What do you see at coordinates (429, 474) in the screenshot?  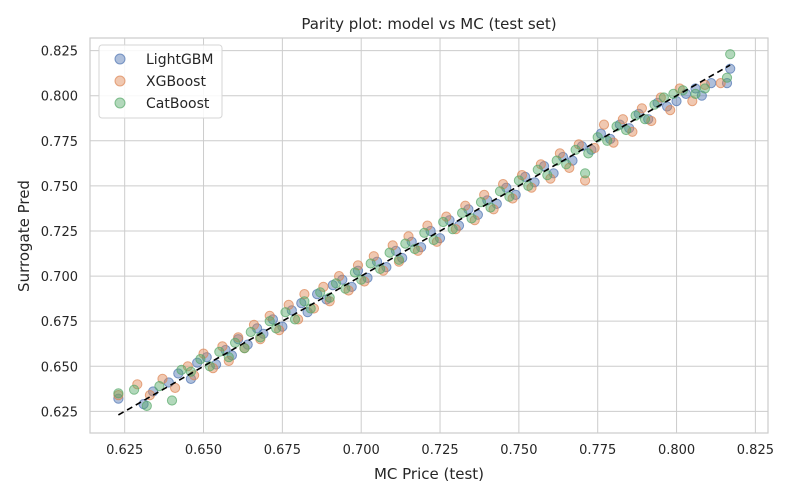 I see `x-axis-label: MC Price (test)` at bounding box center [429, 474].